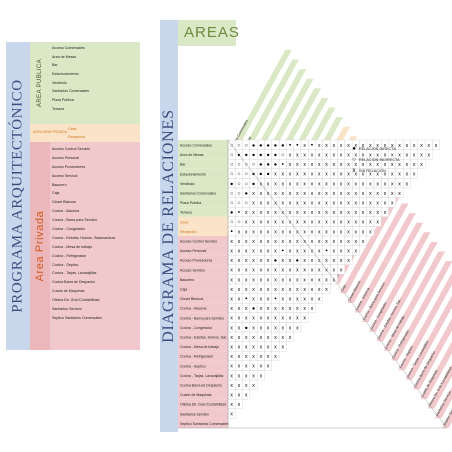 This screenshot has width=452, height=452. Describe the element at coordinates (188, 232) in the screenshot. I see `row-label: Recepción` at that location.